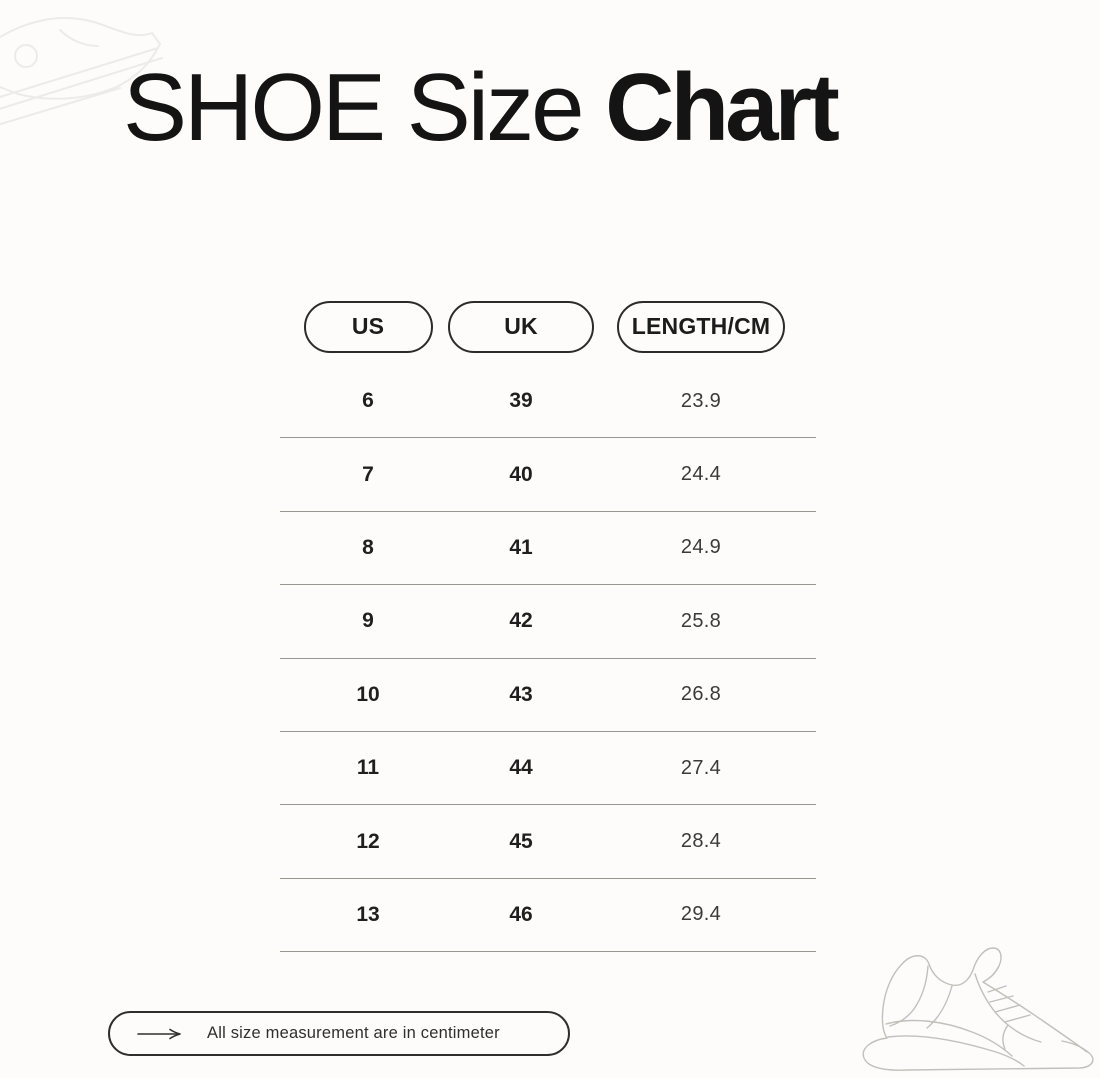  Describe the element at coordinates (548, 475) in the screenshot. I see `table-row: 7 40 24.4` at that location.